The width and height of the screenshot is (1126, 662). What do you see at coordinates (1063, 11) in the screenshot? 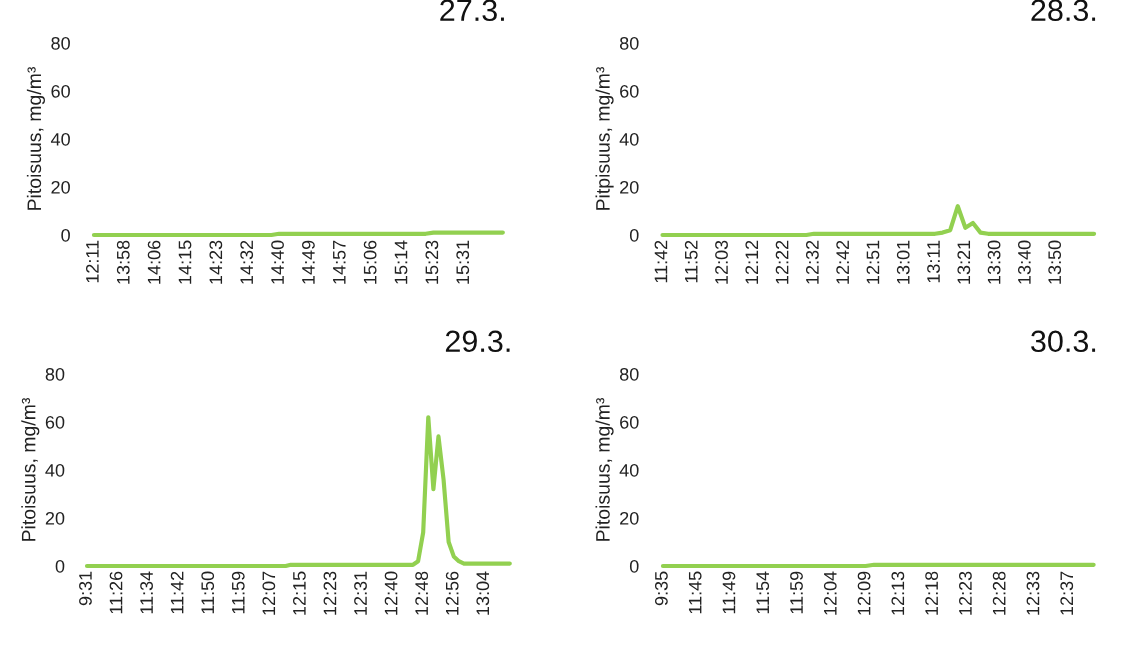
I see `chart-title: 28.3.` at bounding box center [1063, 11].